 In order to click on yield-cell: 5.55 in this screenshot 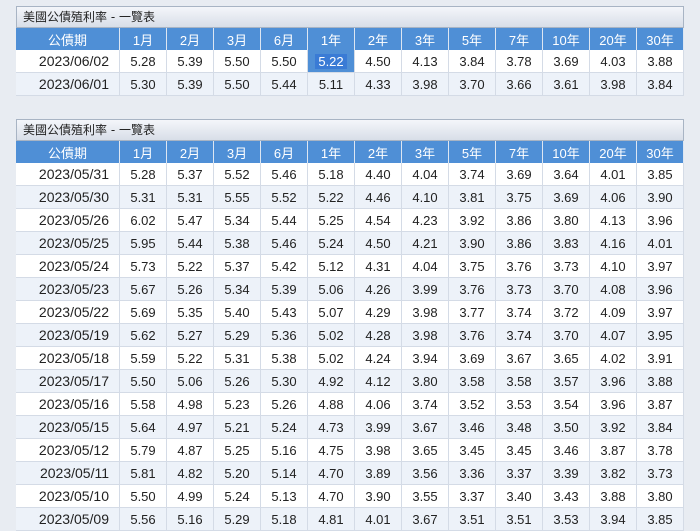, I will do `click(237, 197)`.